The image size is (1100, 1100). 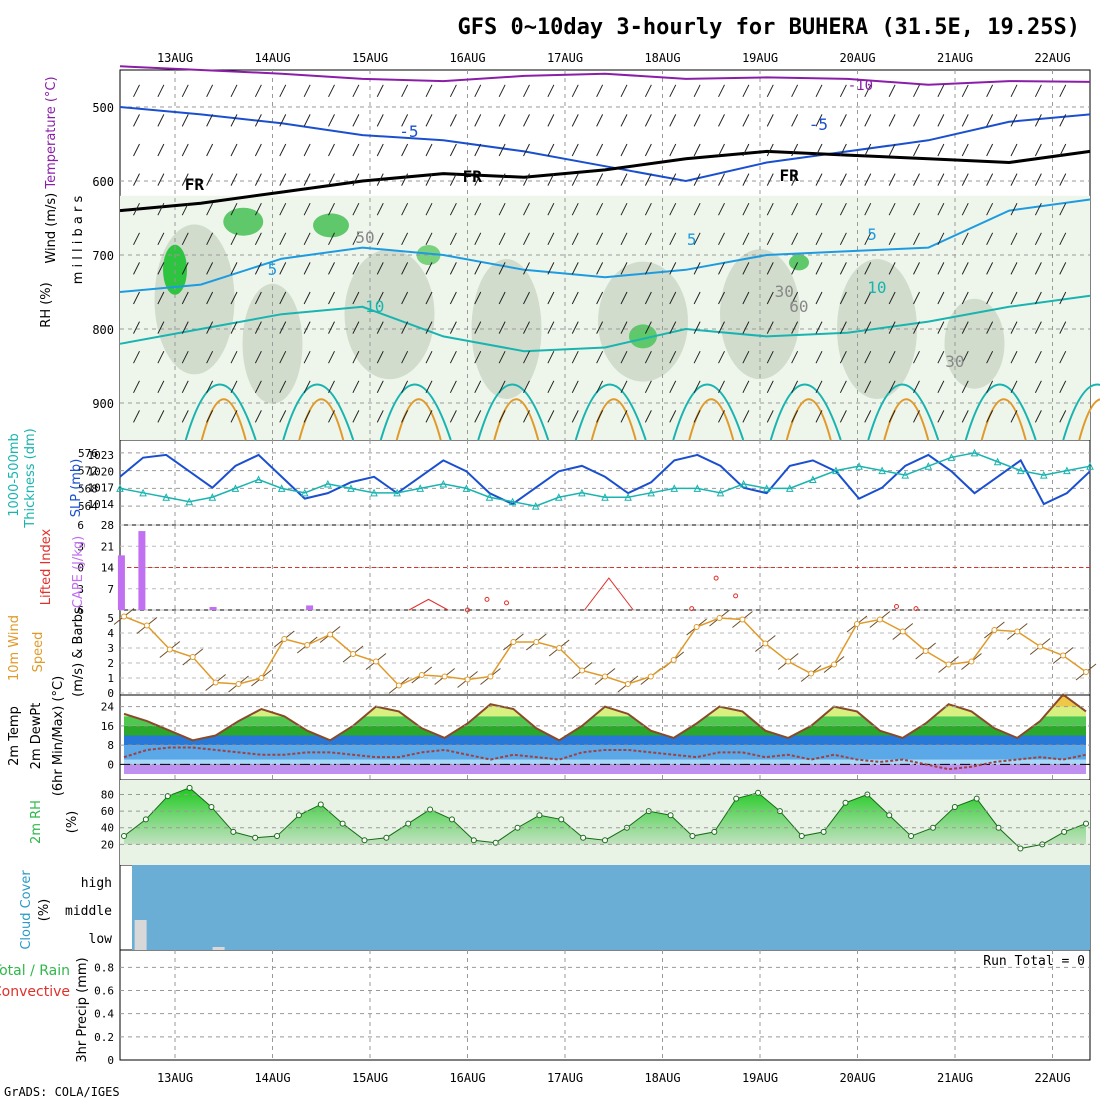 What do you see at coordinates (1034, 961) in the screenshot?
I see `run-total: Run Total = 0` at bounding box center [1034, 961].